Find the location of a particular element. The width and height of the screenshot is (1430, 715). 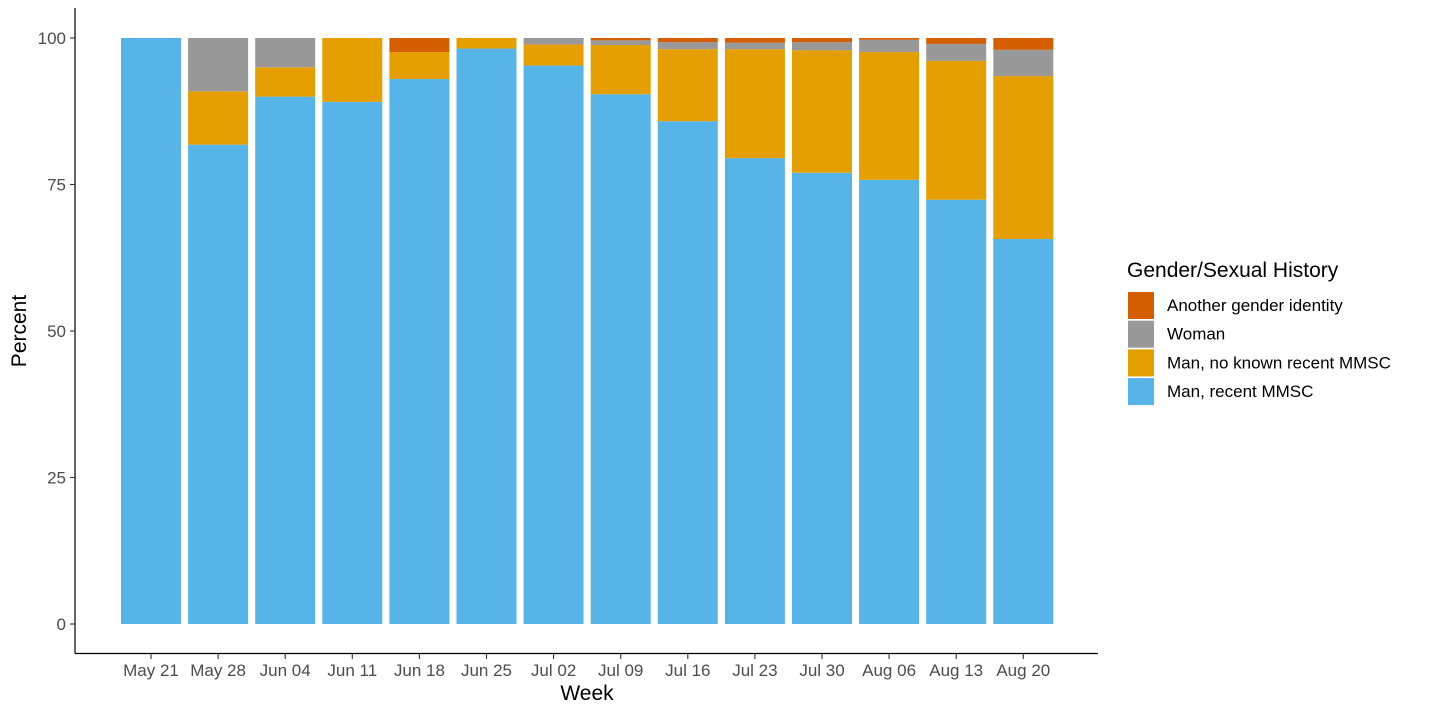

y-tick-label-50: 50 is located at coordinates (56, 331).